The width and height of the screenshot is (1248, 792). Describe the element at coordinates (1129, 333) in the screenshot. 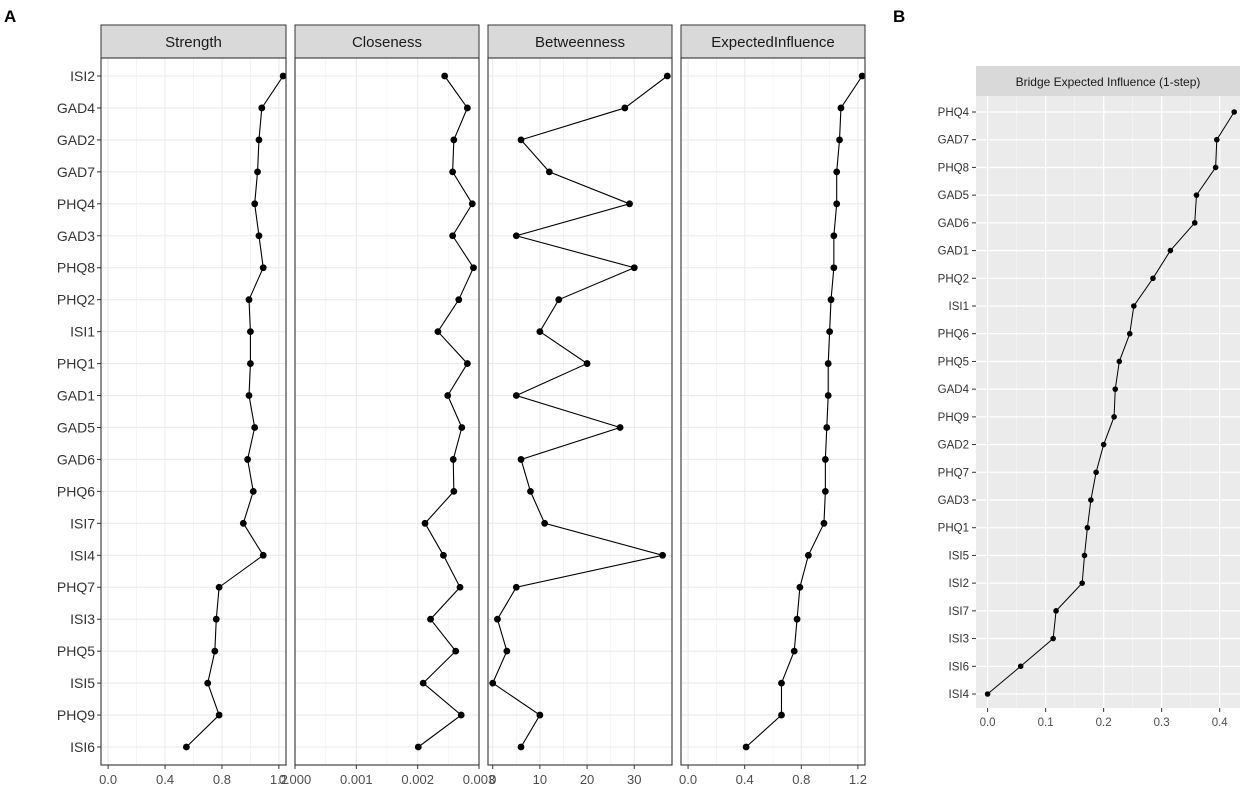

I see `point-bridge-phq6` at that location.